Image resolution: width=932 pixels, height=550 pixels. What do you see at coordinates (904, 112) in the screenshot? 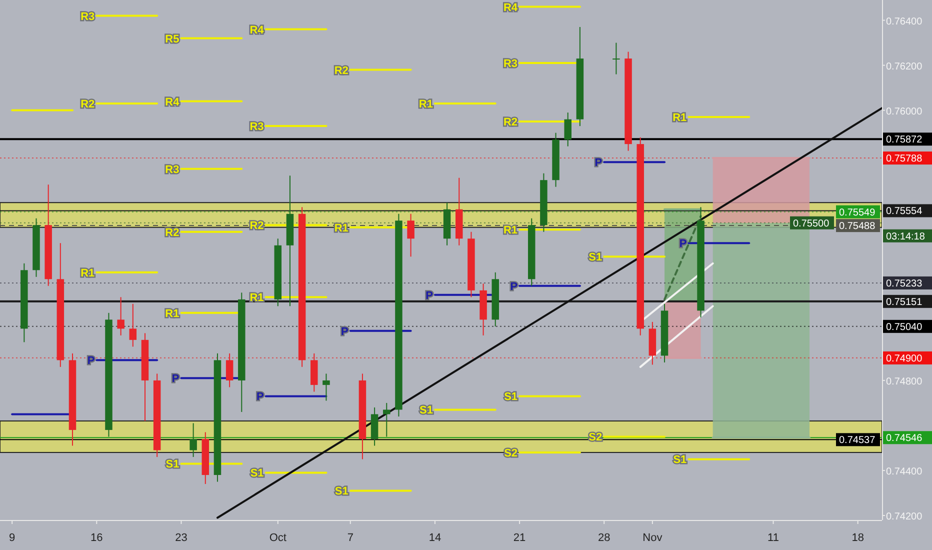
I see `y-tick-label: 0.76000` at bounding box center [904, 112].